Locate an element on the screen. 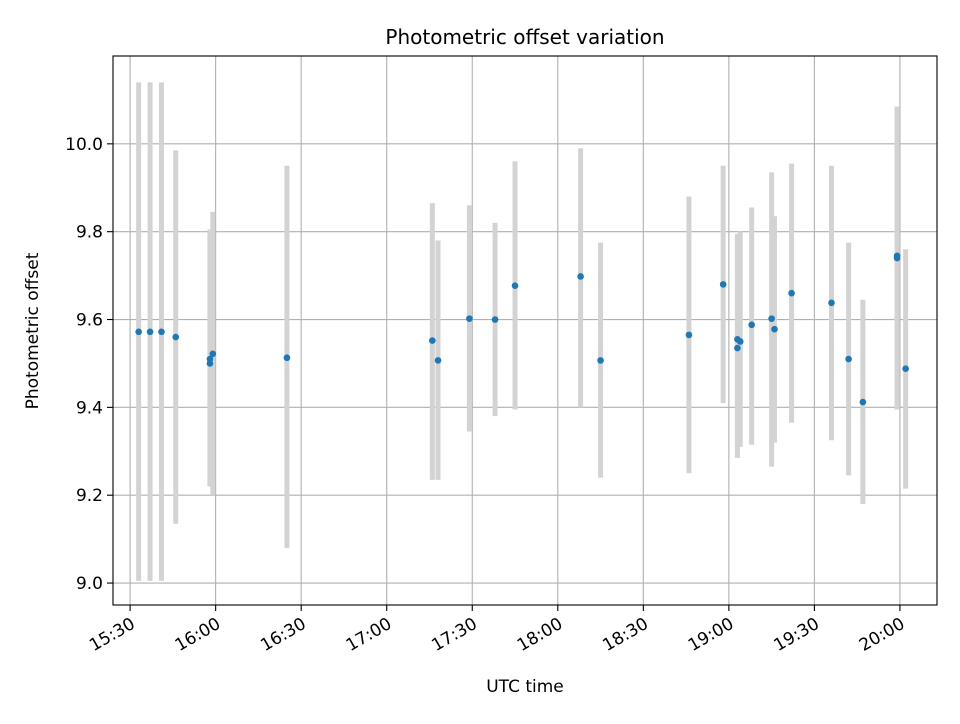  x-tick-label: 17:00 is located at coordinates (369, 635).